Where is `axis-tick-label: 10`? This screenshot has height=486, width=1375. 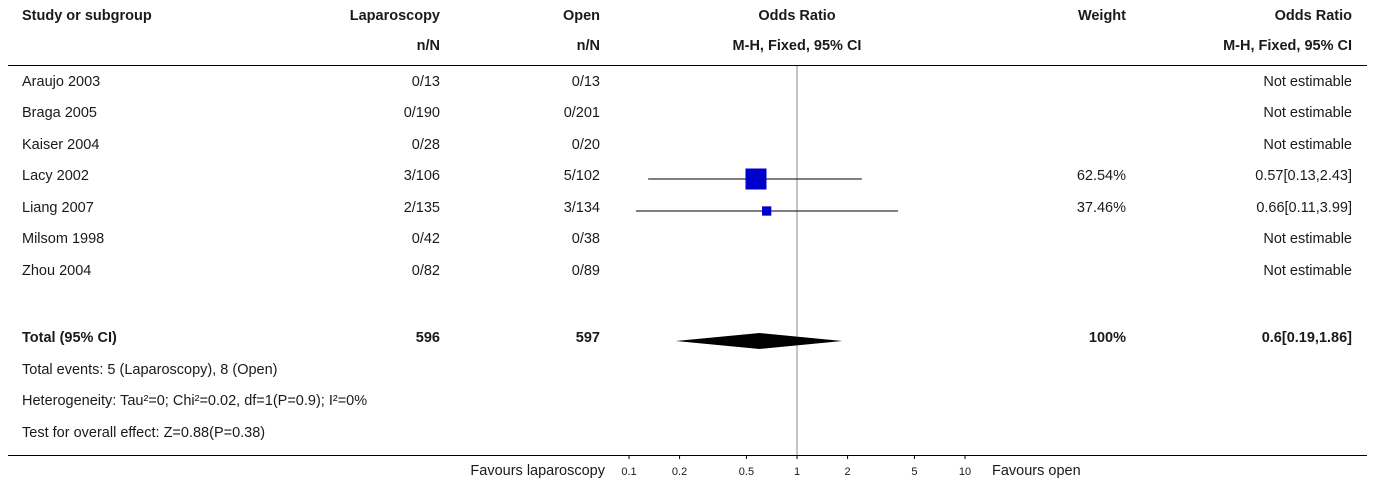
axis-tick-label: 10 is located at coordinates (965, 472).